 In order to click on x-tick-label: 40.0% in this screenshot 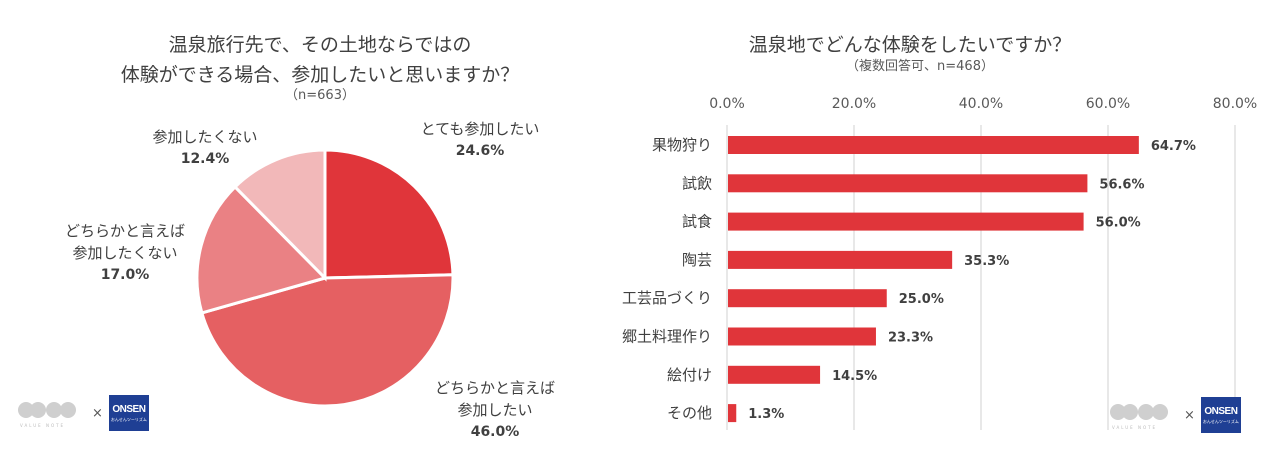, I will do `click(981, 104)`.